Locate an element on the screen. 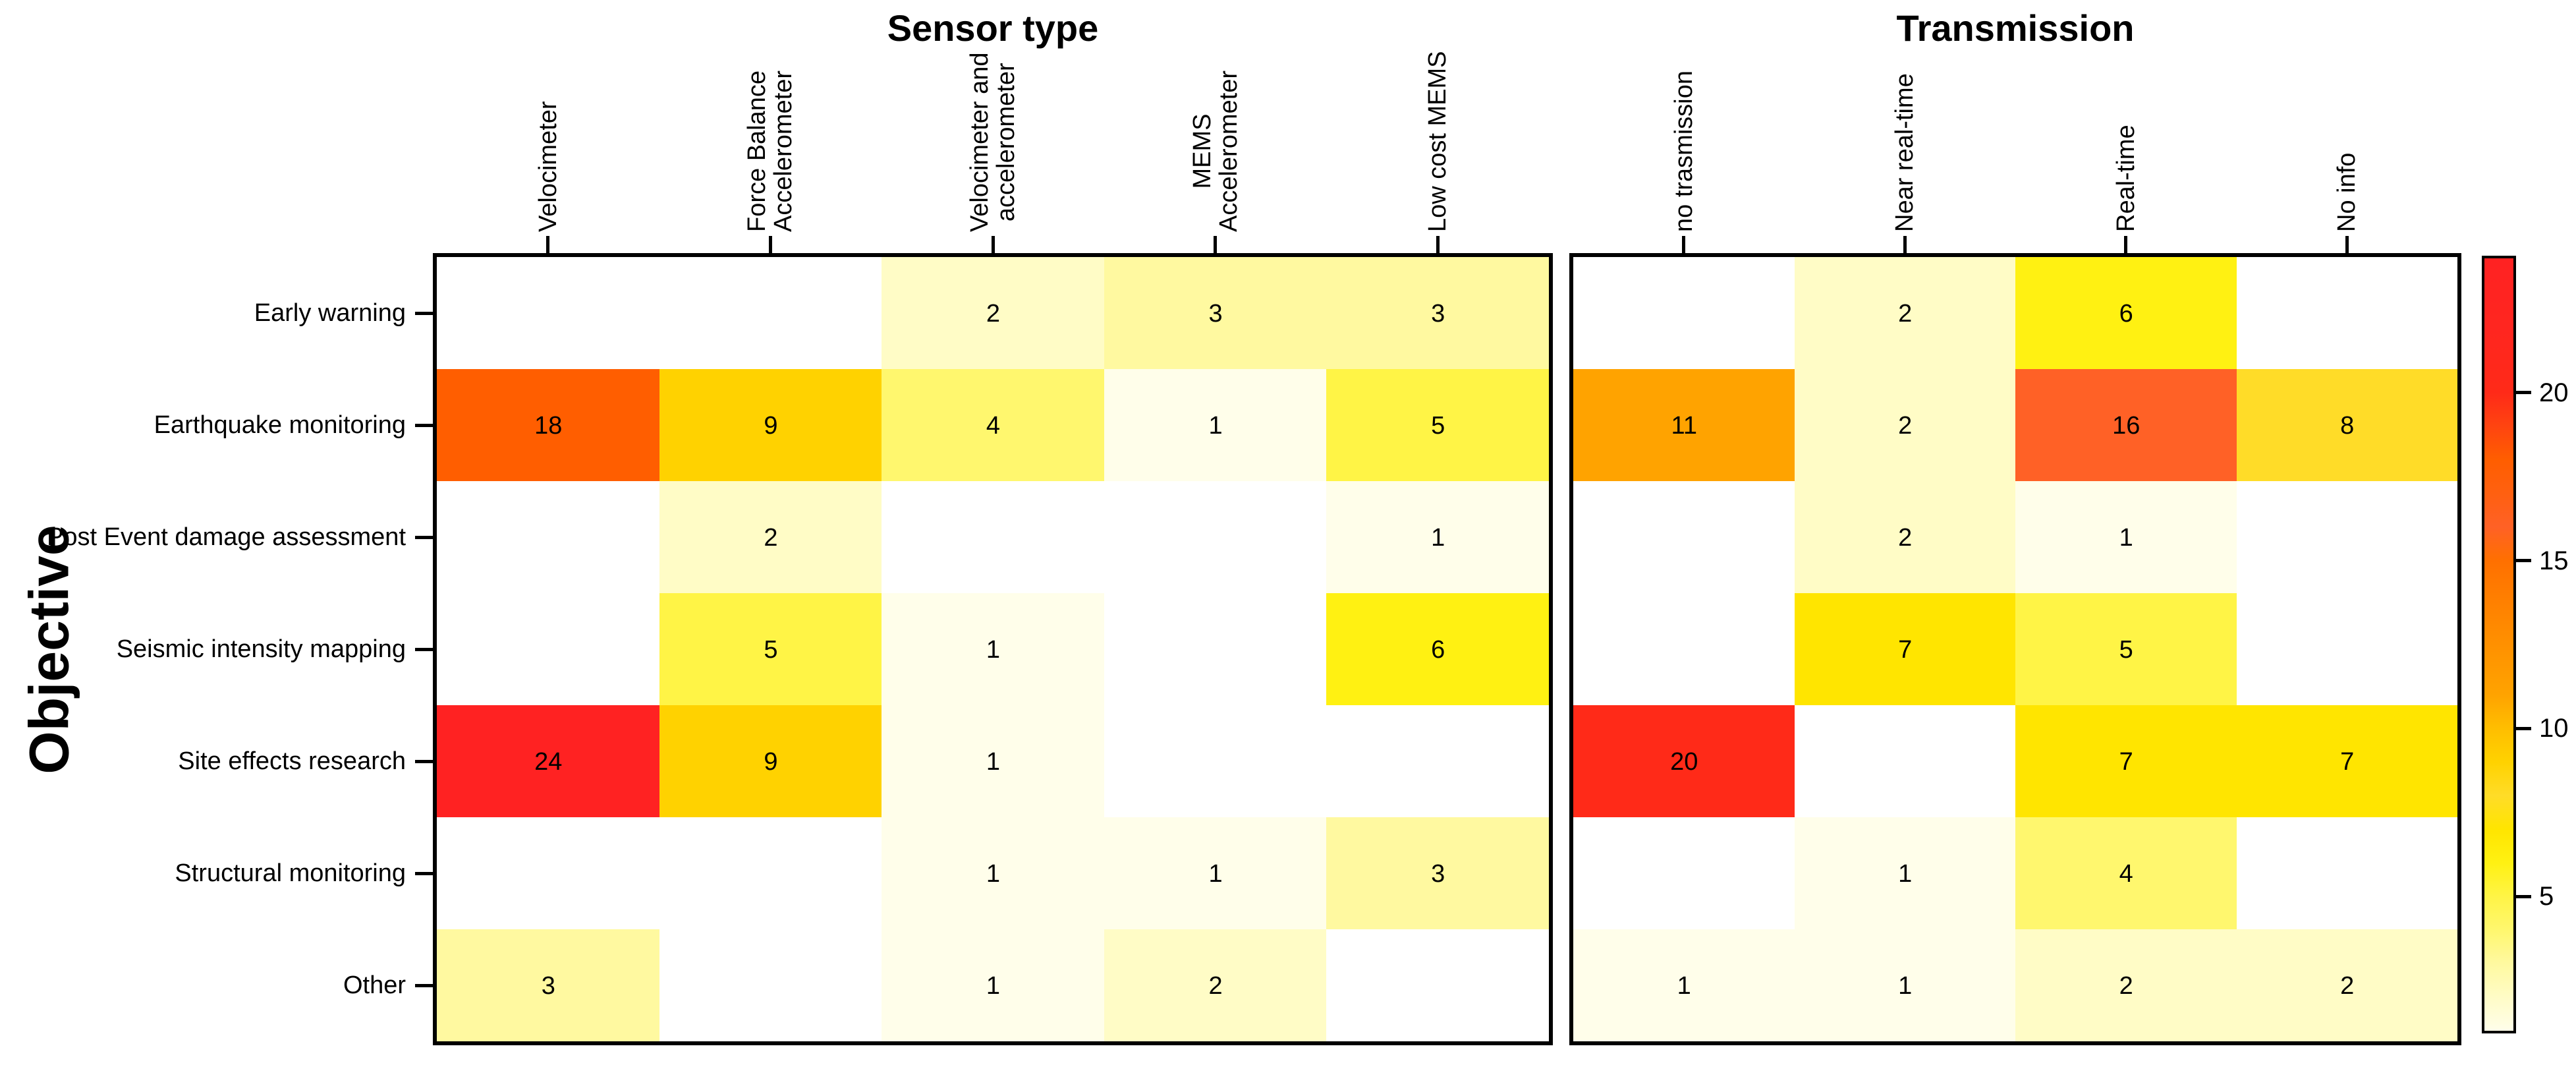 The width and height of the screenshot is (2576, 1069). column-label: Force Balance Accelerometer is located at coordinates (770, 151).